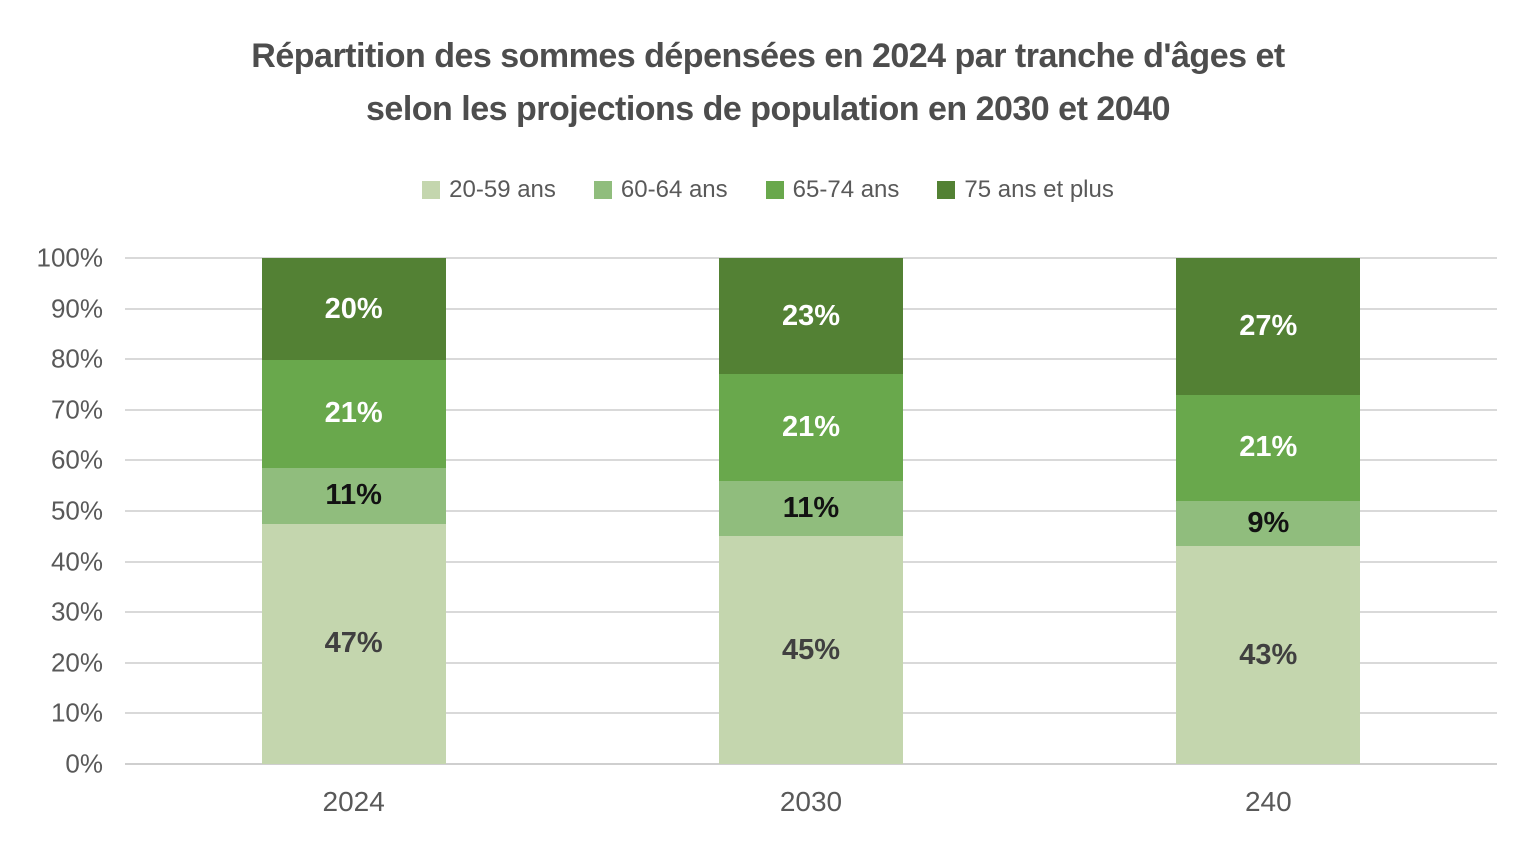 The height and width of the screenshot is (848, 1536). I want to click on x-axis: 2024 2030 240, so click(811, 802).